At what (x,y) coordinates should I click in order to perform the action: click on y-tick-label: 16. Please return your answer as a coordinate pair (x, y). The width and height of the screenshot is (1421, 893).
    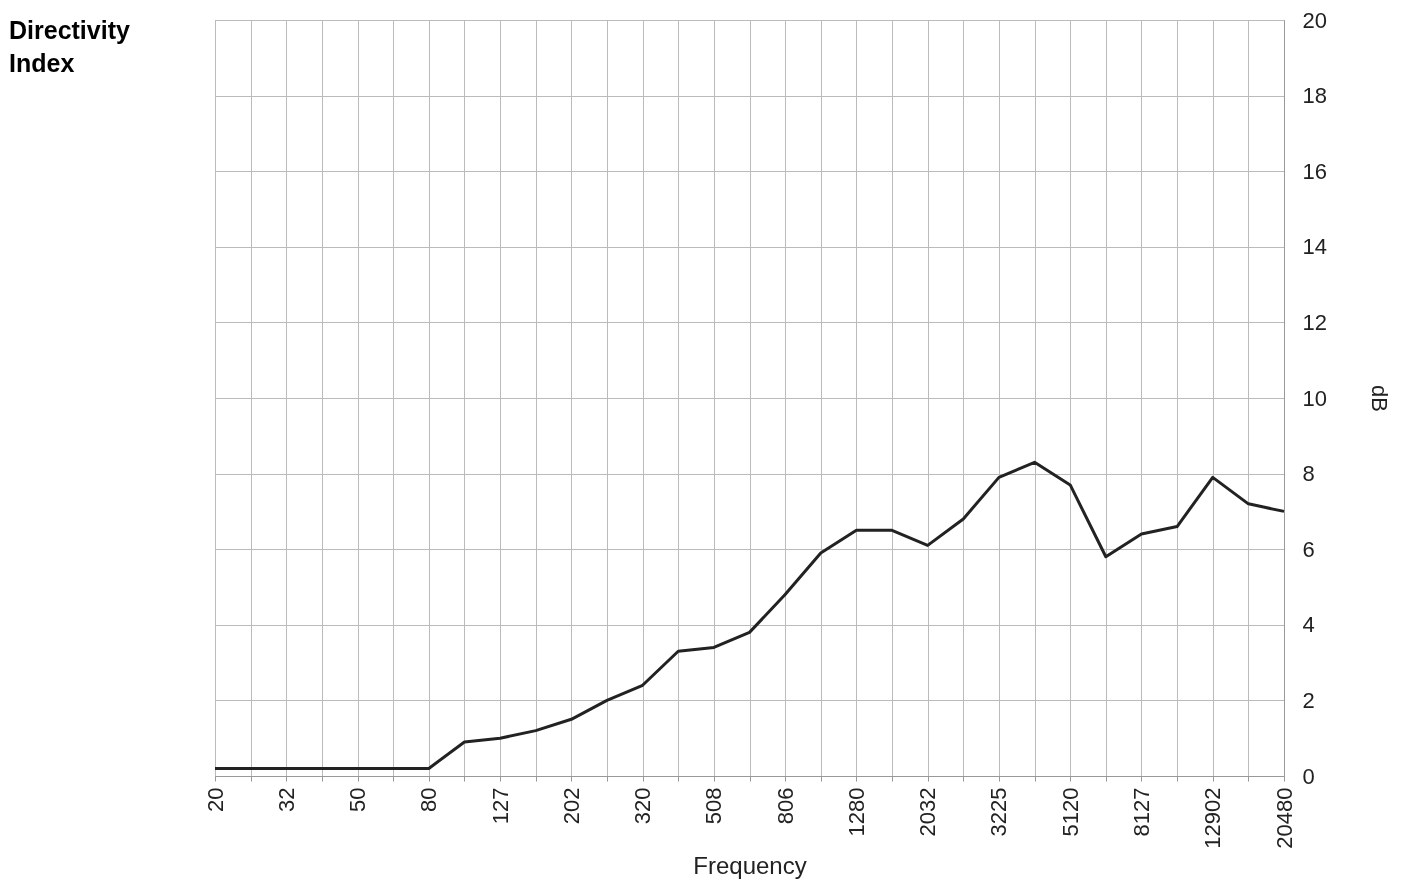
    Looking at the image, I should click on (1314, 171).